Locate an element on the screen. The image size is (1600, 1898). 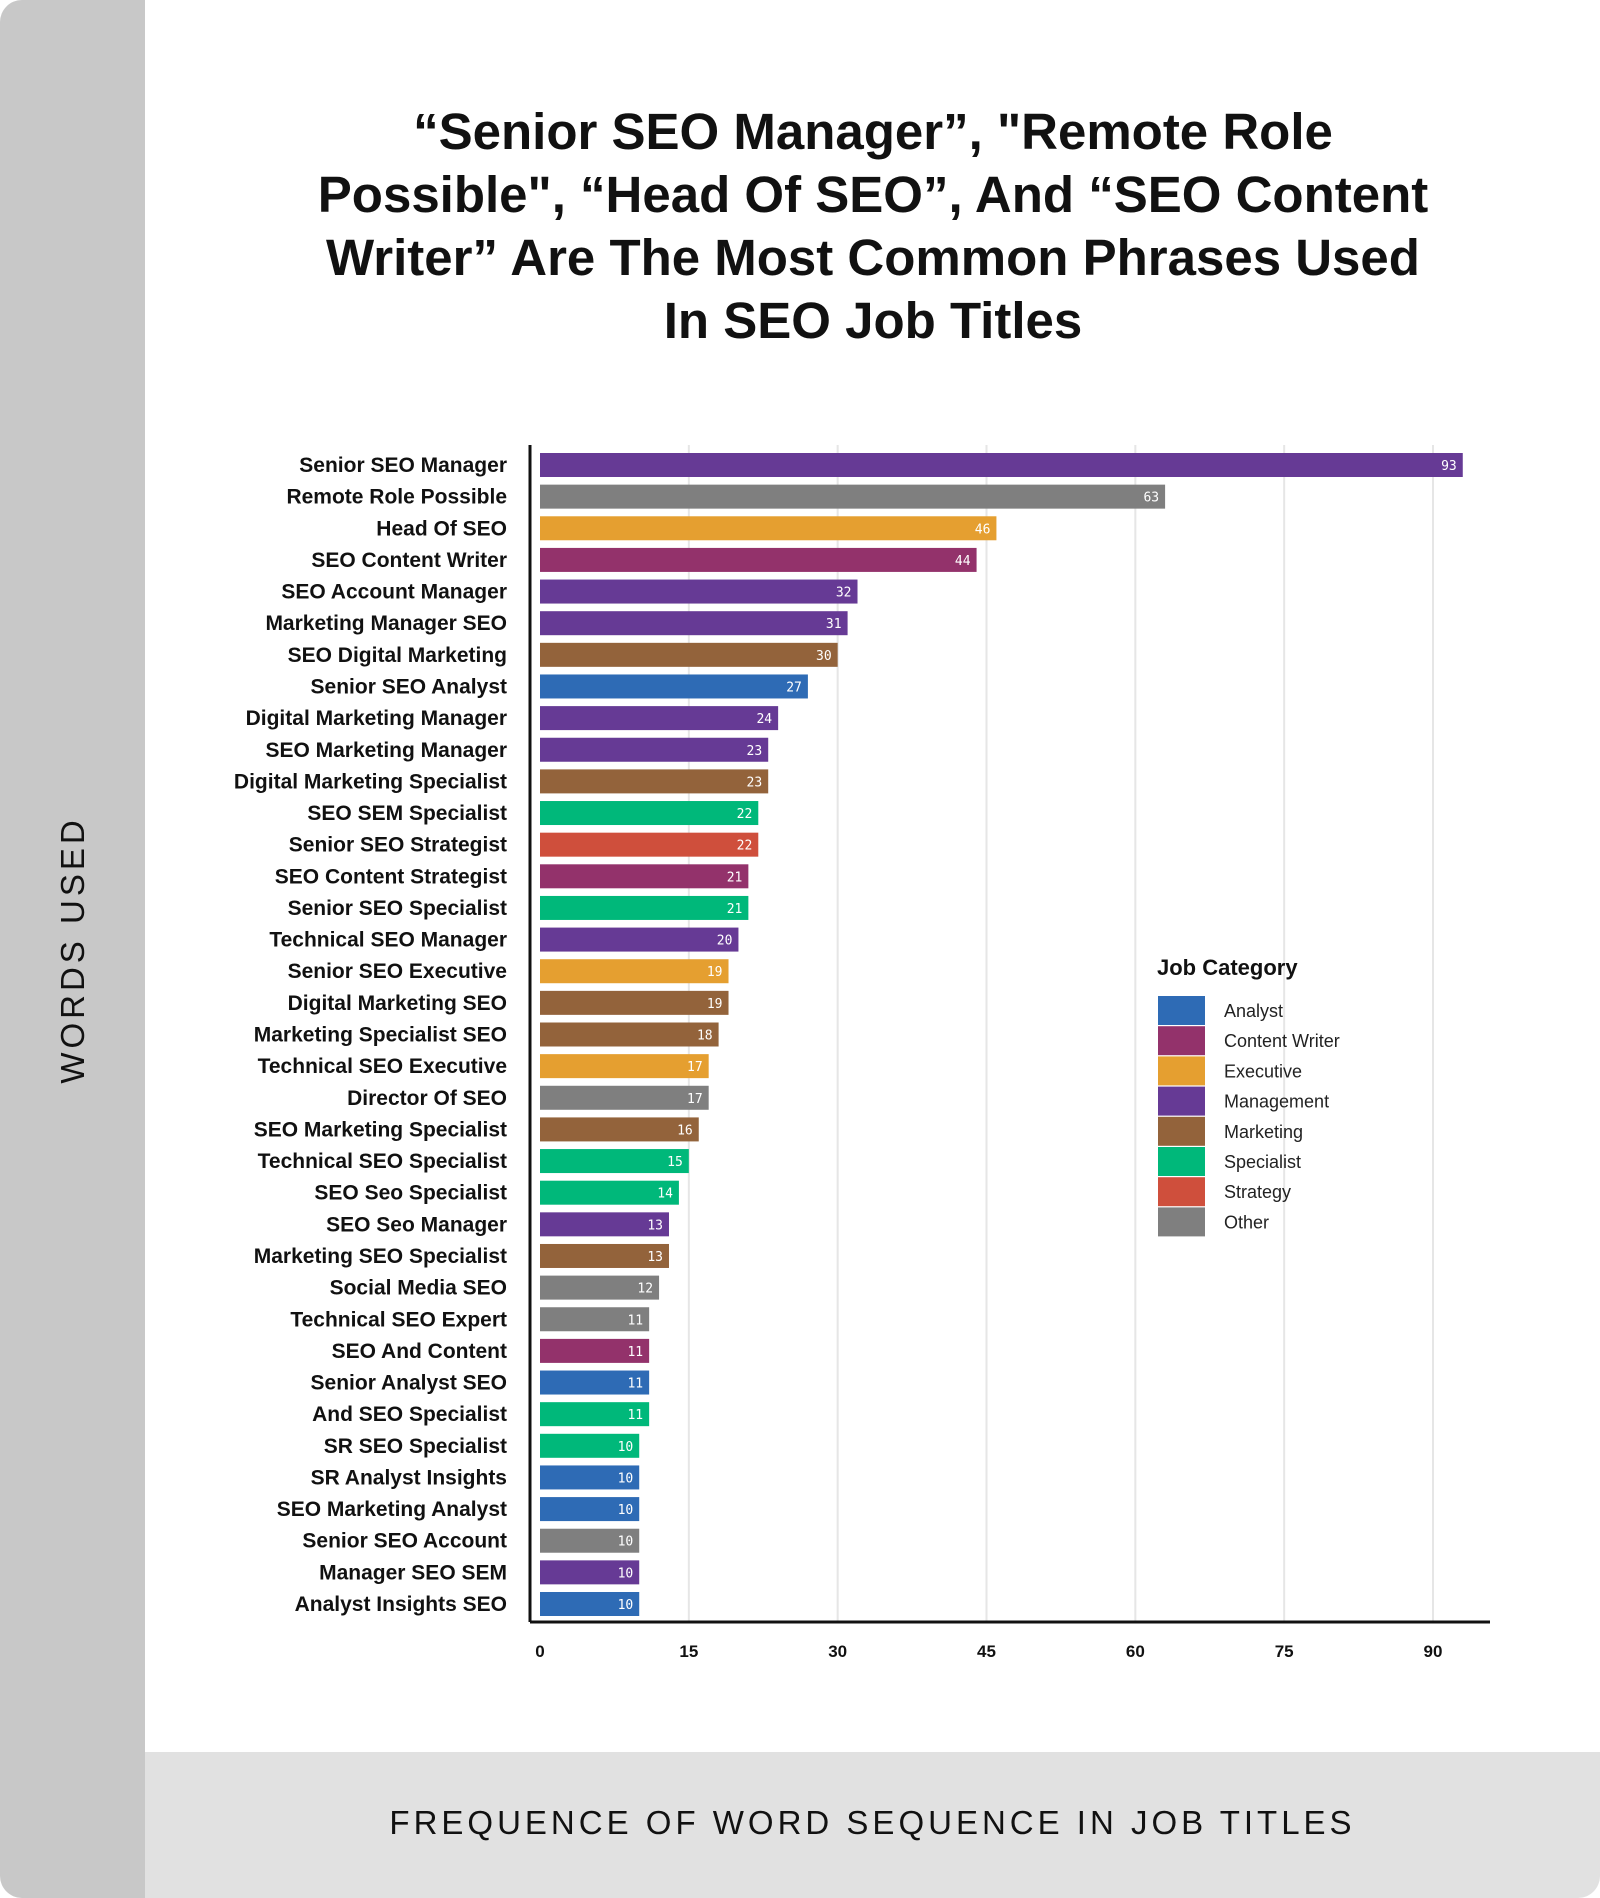
category-label: Marketing Manager SEO is located at coordinates (386, 623).